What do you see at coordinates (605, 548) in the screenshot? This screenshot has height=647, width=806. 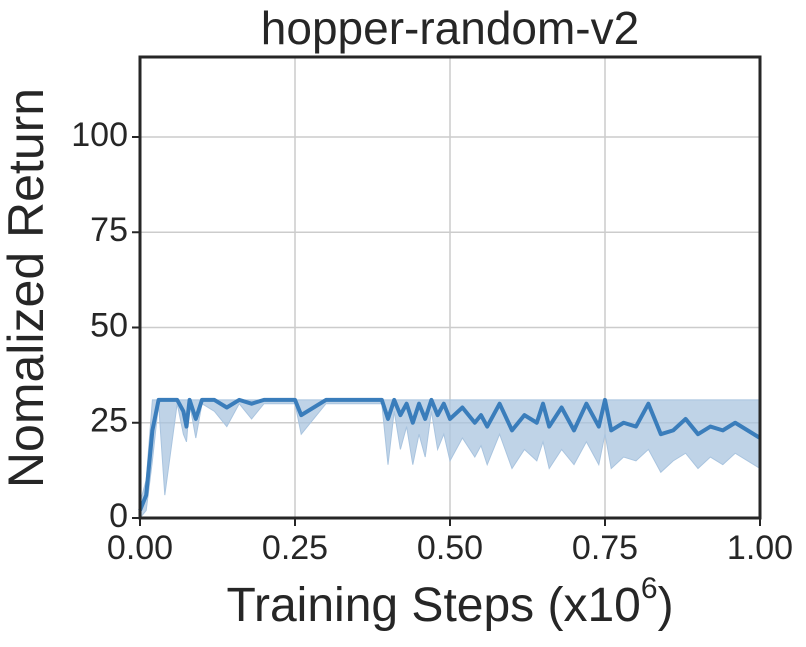 I see `x-tick-label: 0.75` at bounding box center [605, 548].